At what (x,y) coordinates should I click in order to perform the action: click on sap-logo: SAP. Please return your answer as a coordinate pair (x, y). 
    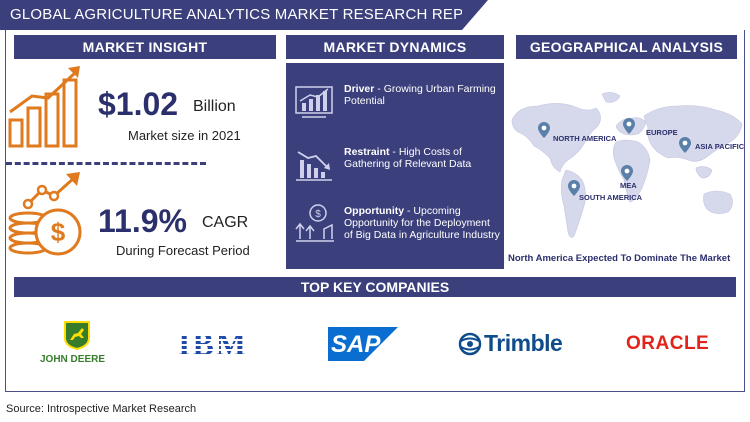
    Looking at the image, I should click on (363, 344).